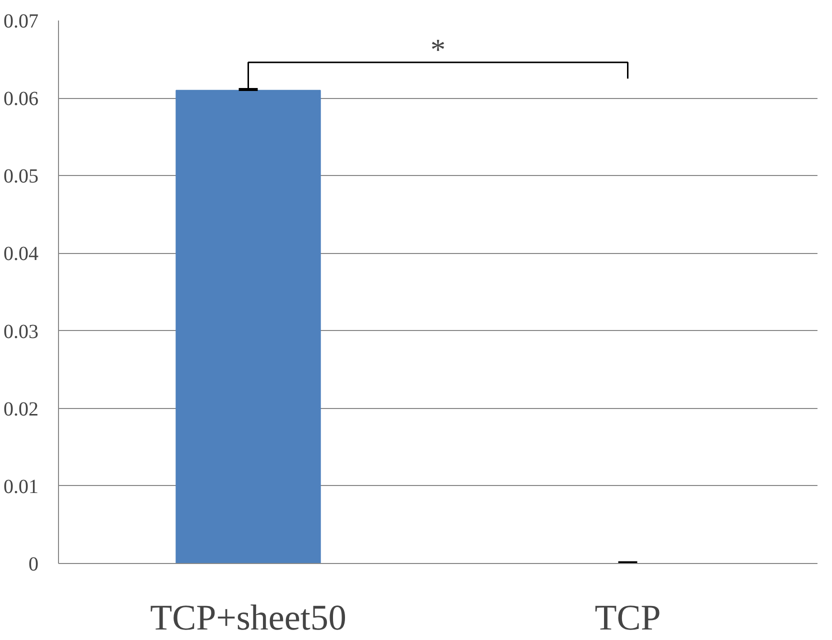 The height and width of the screenshot is (640, 832). Describe the element at coordinates (248, 618) in the screenshot. I see `x-tick-label: TCP+sheet50` at that location.